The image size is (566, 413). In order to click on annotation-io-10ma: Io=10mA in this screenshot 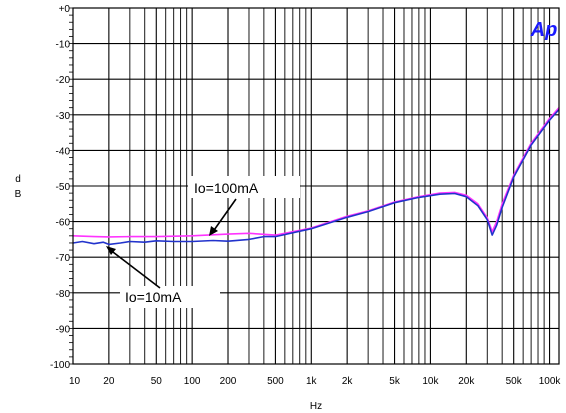, I will do `click(163, 277)`.